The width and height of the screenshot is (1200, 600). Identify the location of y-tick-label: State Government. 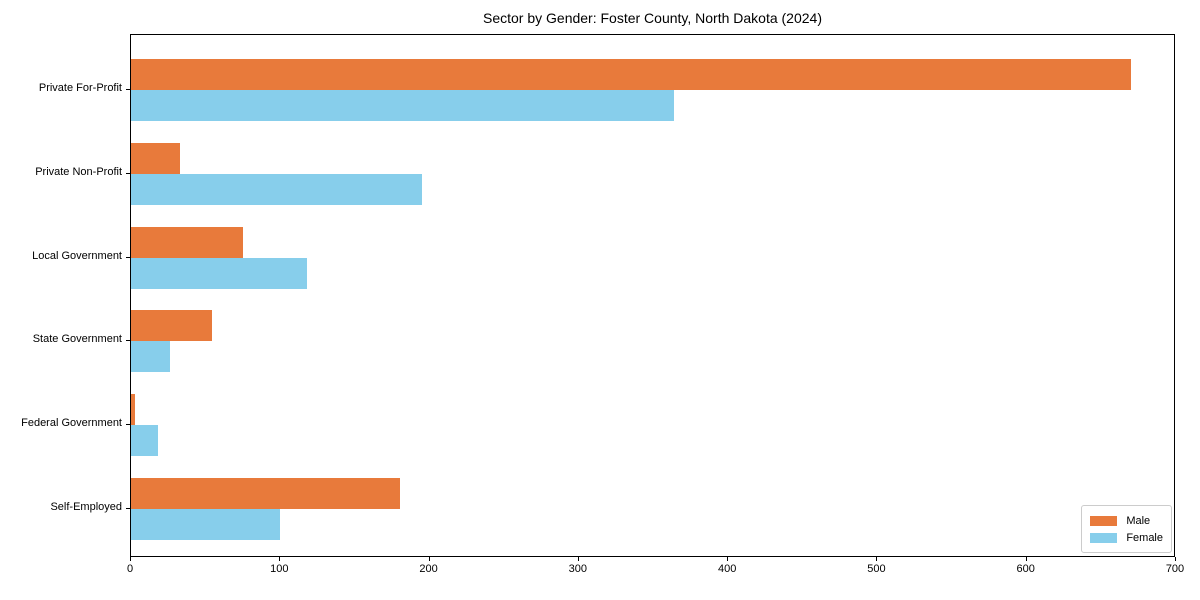
(77, 339).